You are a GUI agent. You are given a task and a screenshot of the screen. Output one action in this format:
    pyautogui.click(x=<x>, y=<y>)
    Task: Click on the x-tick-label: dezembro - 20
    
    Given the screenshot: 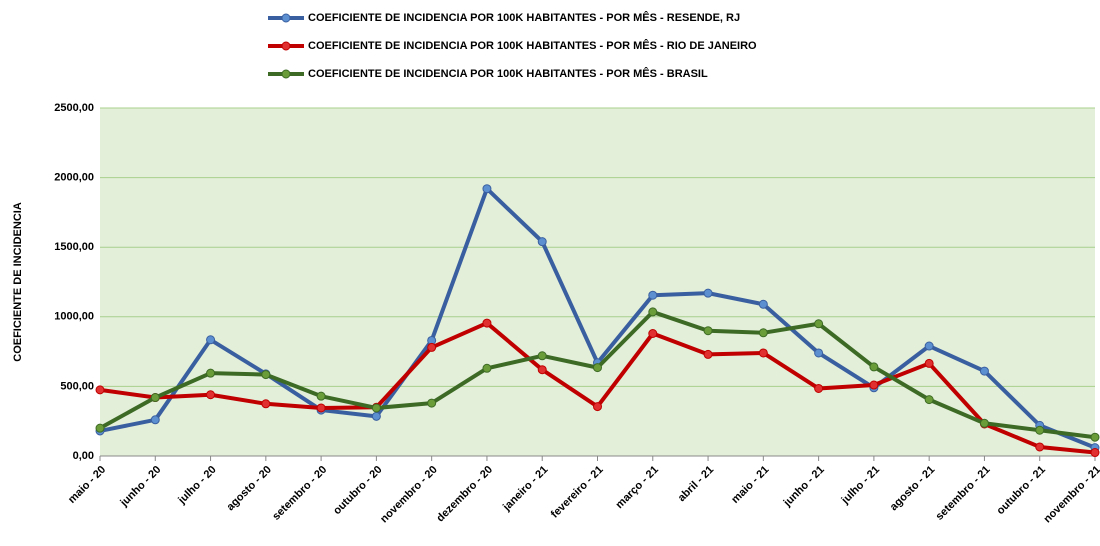 What is the action you would take?
    pyautogui.click(x=464, y=494)
    